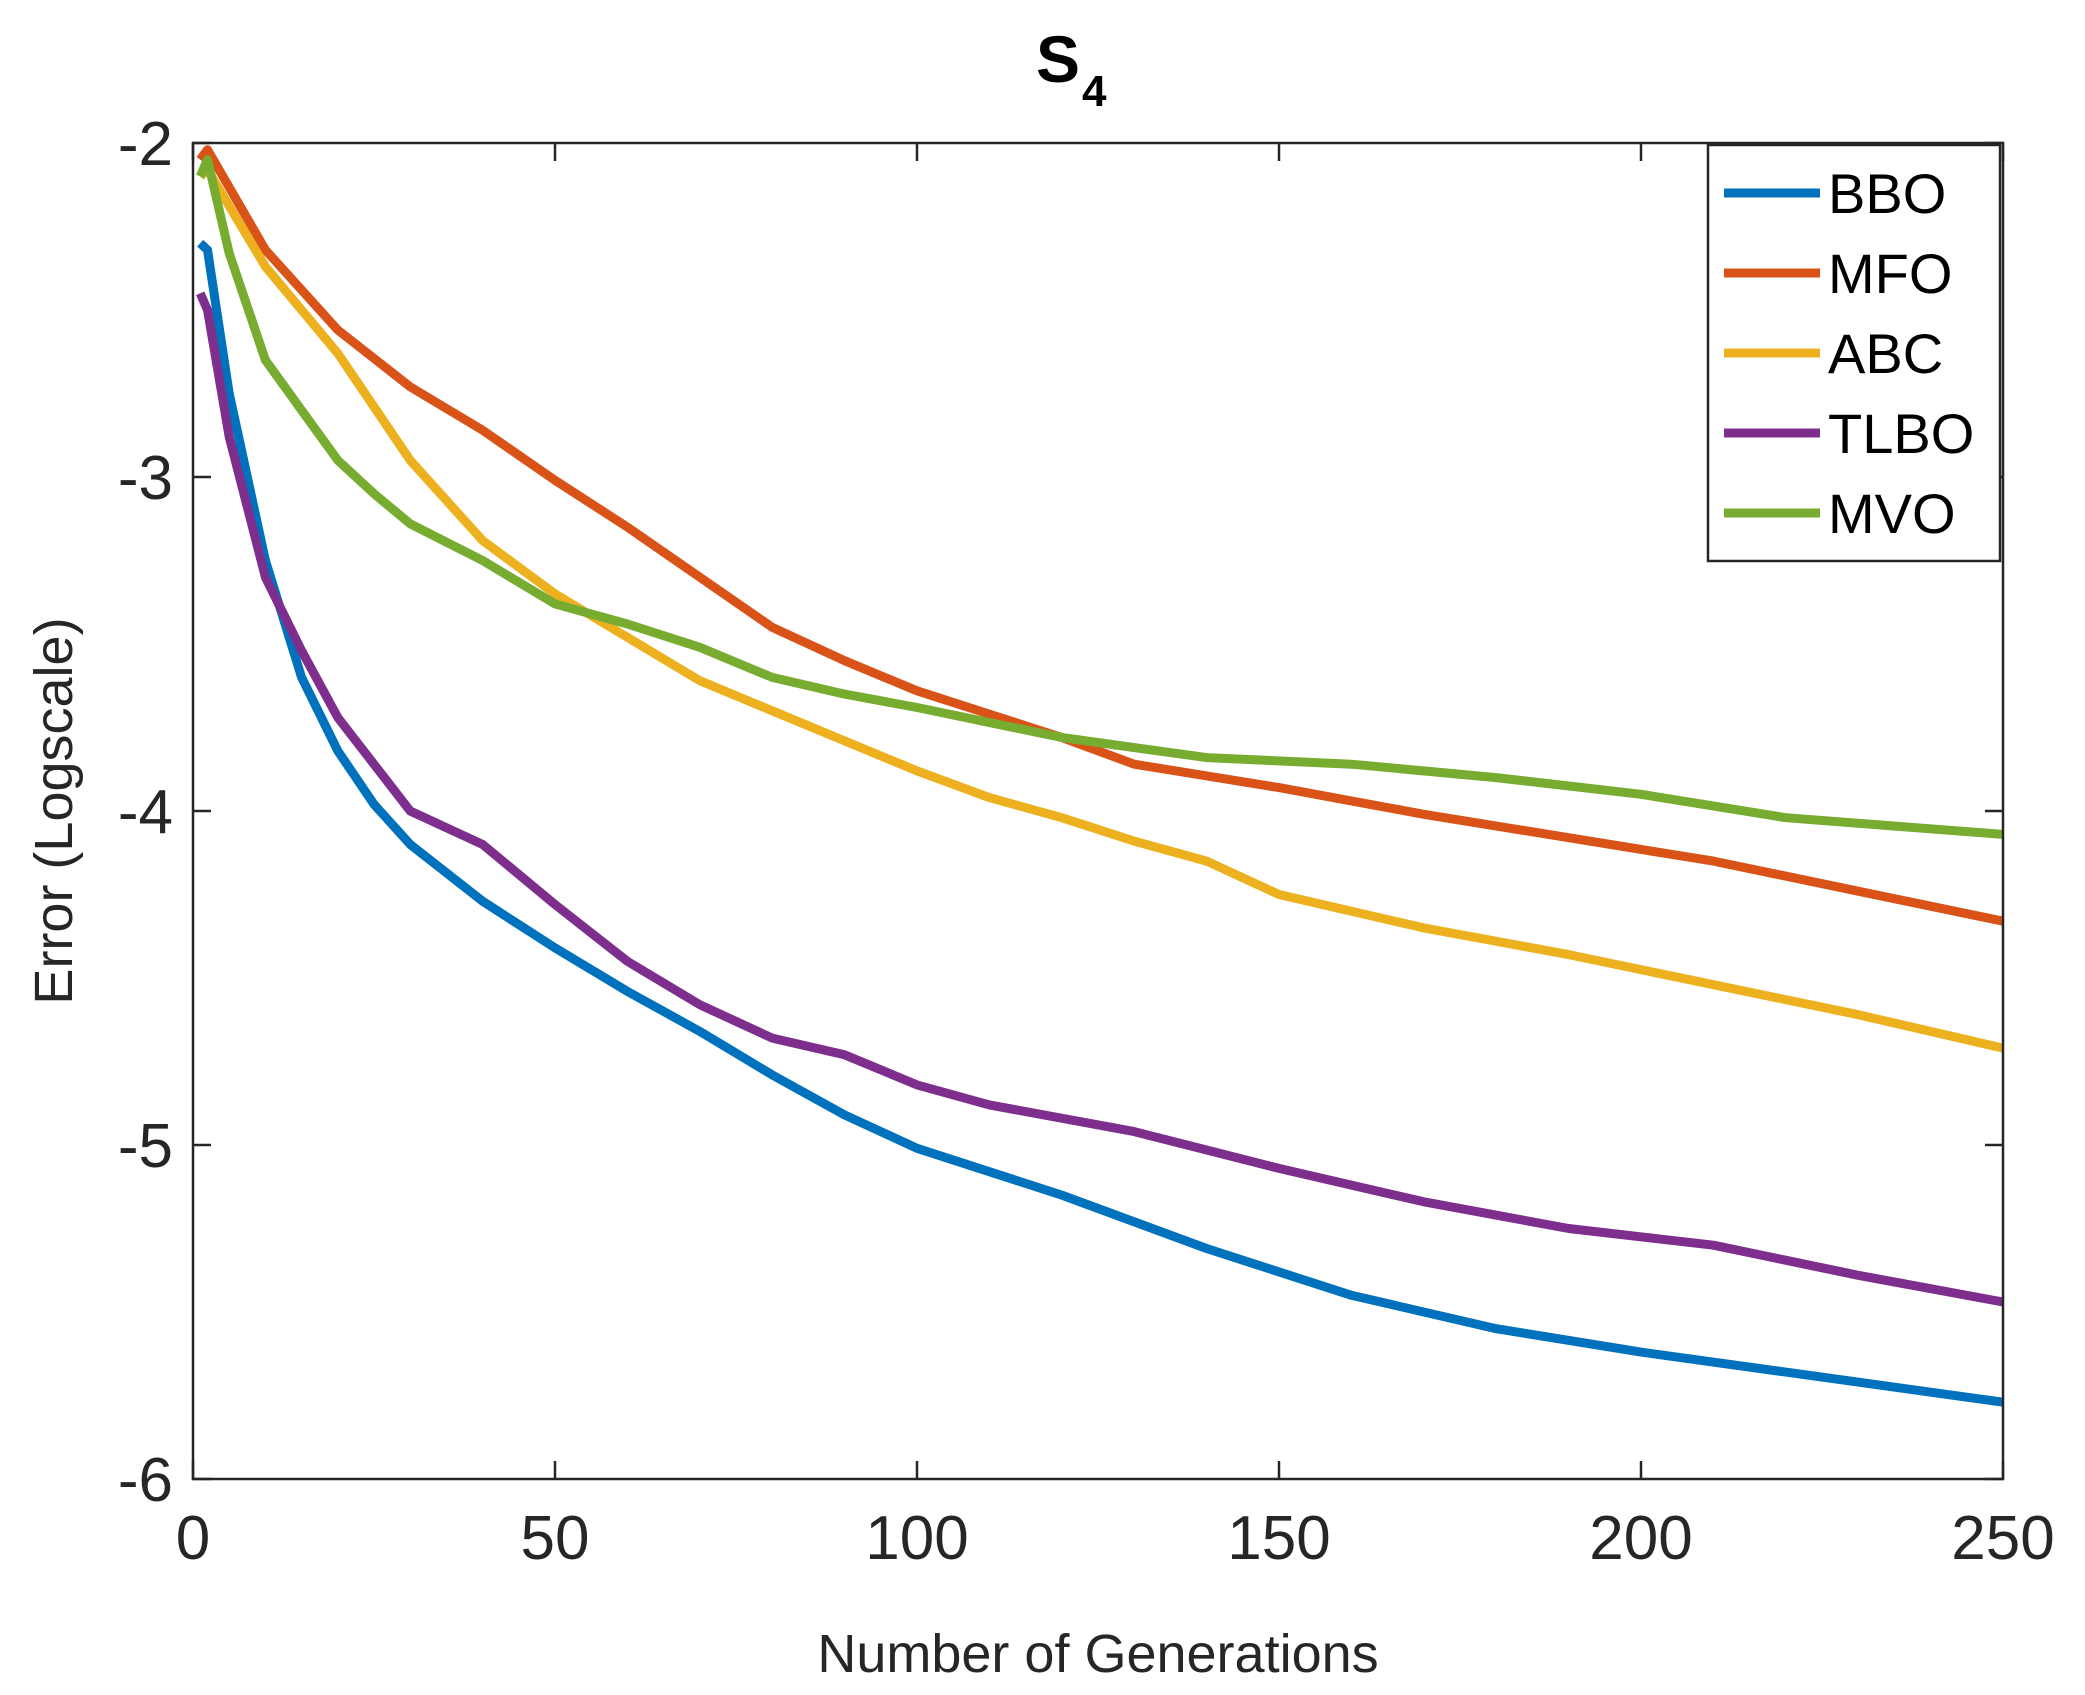 The height and width of the screenshot is (1695, 2085). I want to click on y-tick-label: -5, so click(145, 1146).